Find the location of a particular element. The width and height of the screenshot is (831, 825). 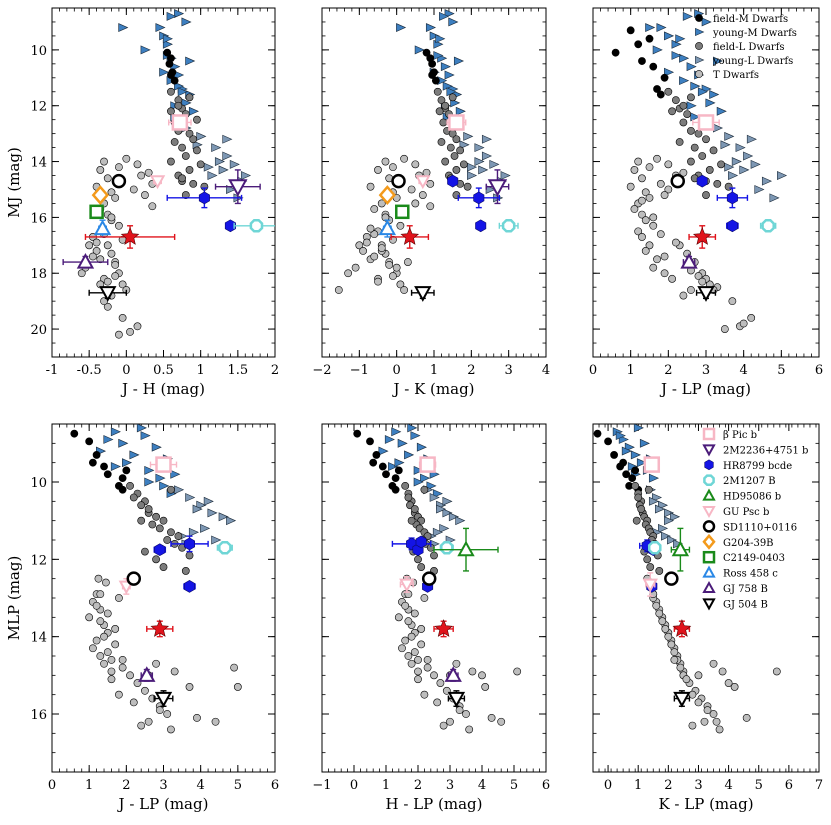

object-gu-psc-b is located at coordinates (157, 182).